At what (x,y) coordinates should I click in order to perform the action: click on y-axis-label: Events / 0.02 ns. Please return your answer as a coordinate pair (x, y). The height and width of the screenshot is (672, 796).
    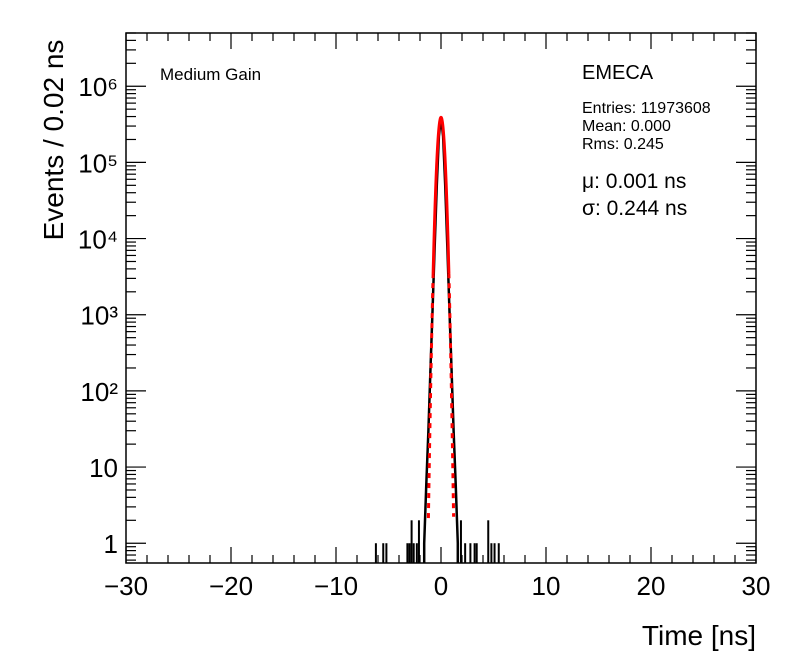
    Looking at the image, I should click on (53, 140).